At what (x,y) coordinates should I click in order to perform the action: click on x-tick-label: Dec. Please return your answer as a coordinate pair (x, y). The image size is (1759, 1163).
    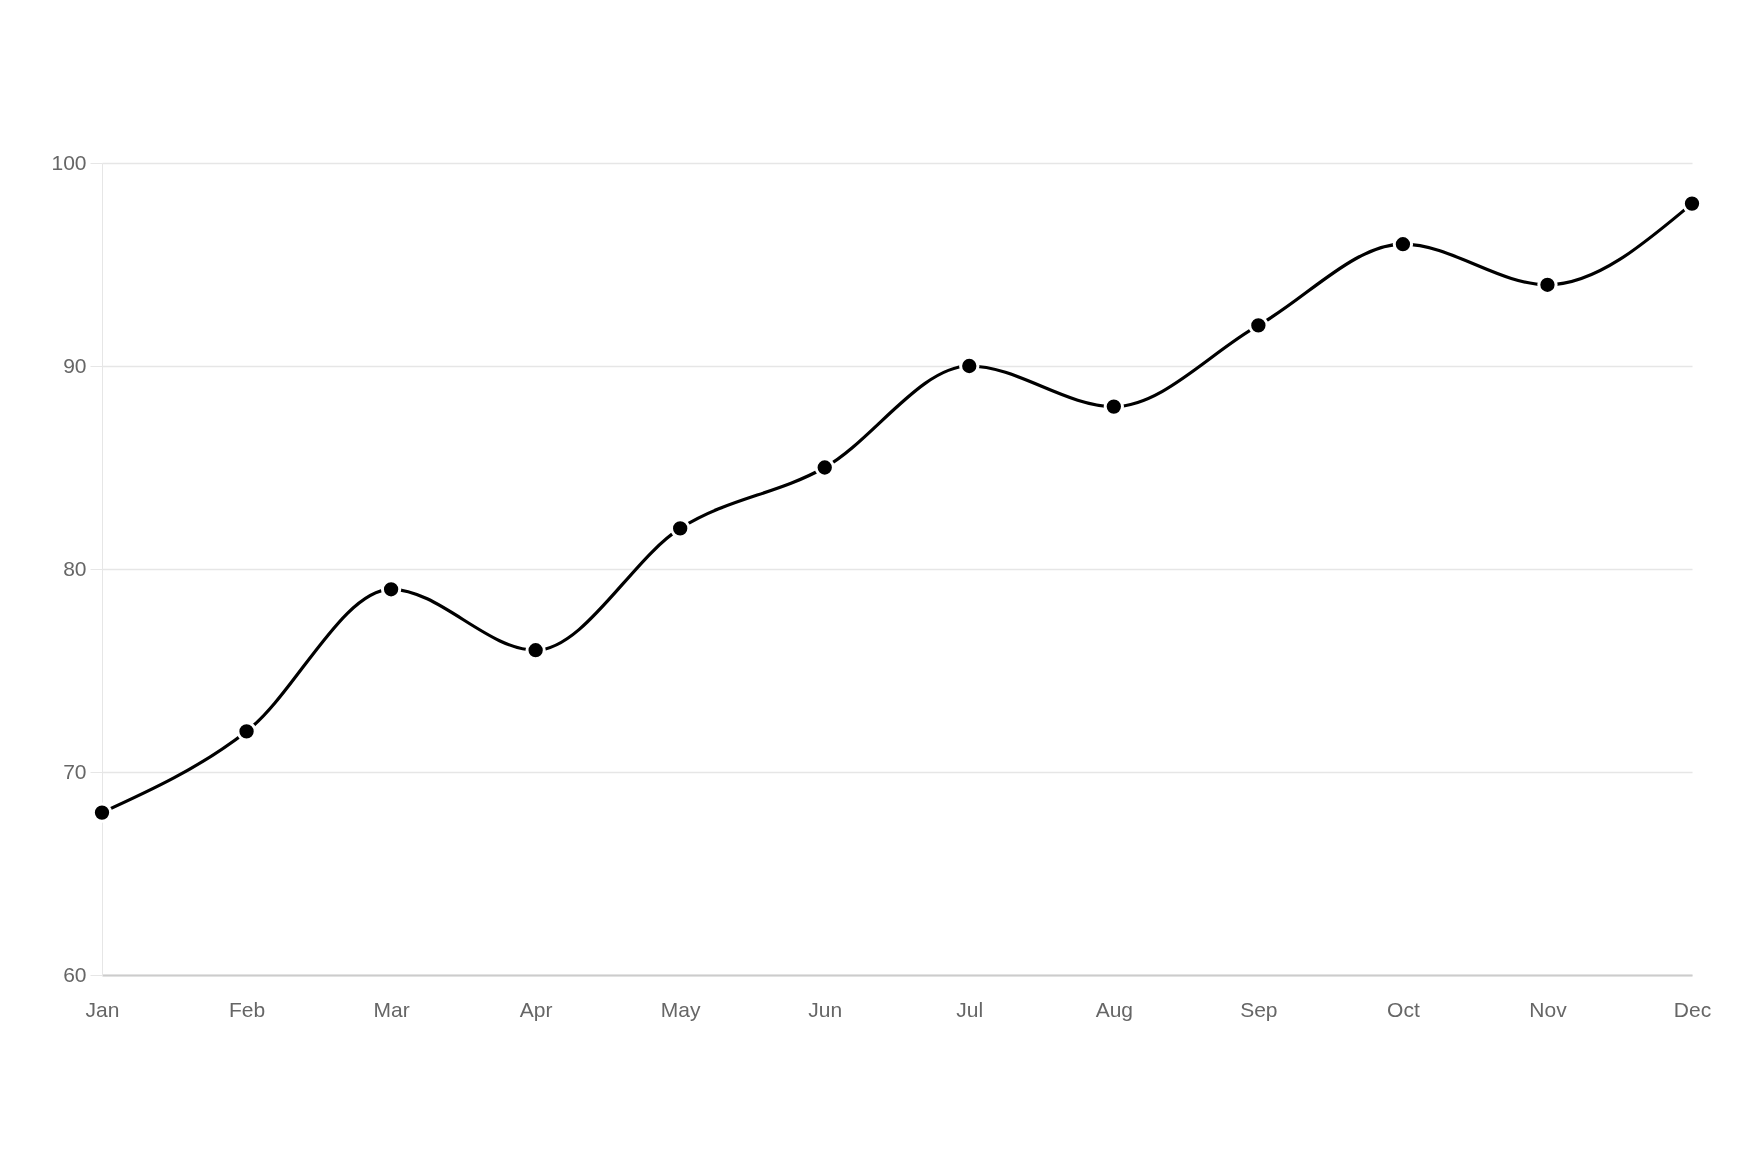
    Looking at the image, I should click on (1692, 1009).